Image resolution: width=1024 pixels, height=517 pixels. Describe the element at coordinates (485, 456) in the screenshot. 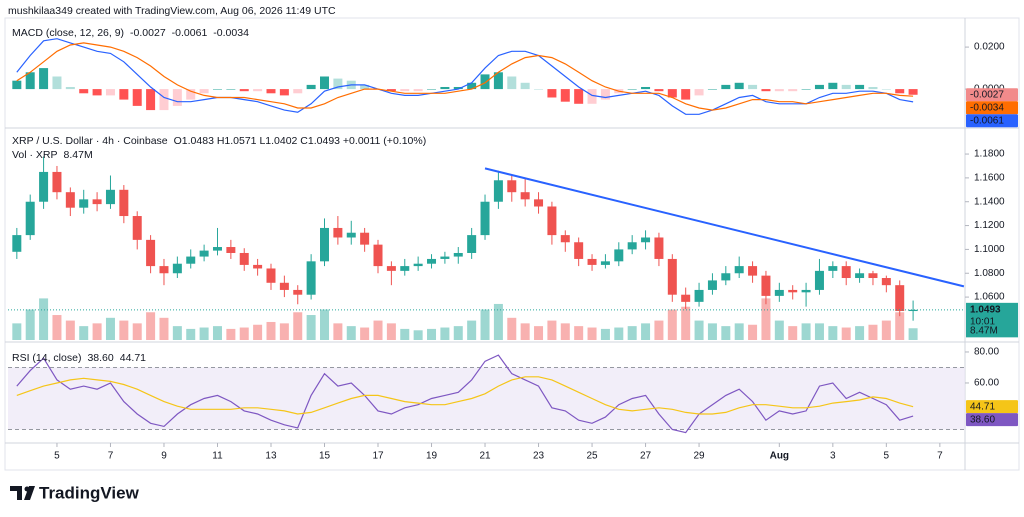

I see `x-tick-label: 21` at that location.